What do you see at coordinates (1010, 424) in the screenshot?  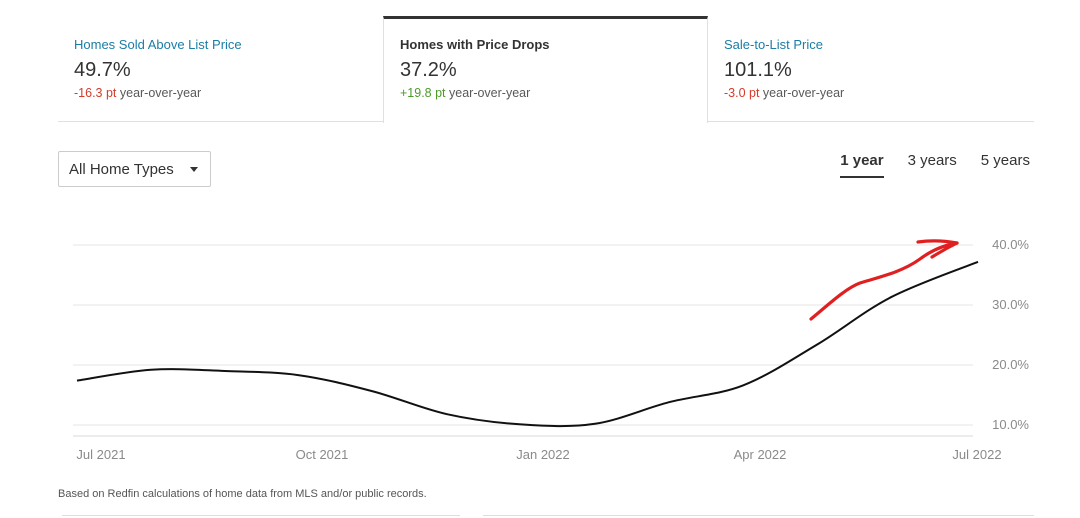 I see `y-tick-label: 10.0%` at bounding box center [1010, 424].